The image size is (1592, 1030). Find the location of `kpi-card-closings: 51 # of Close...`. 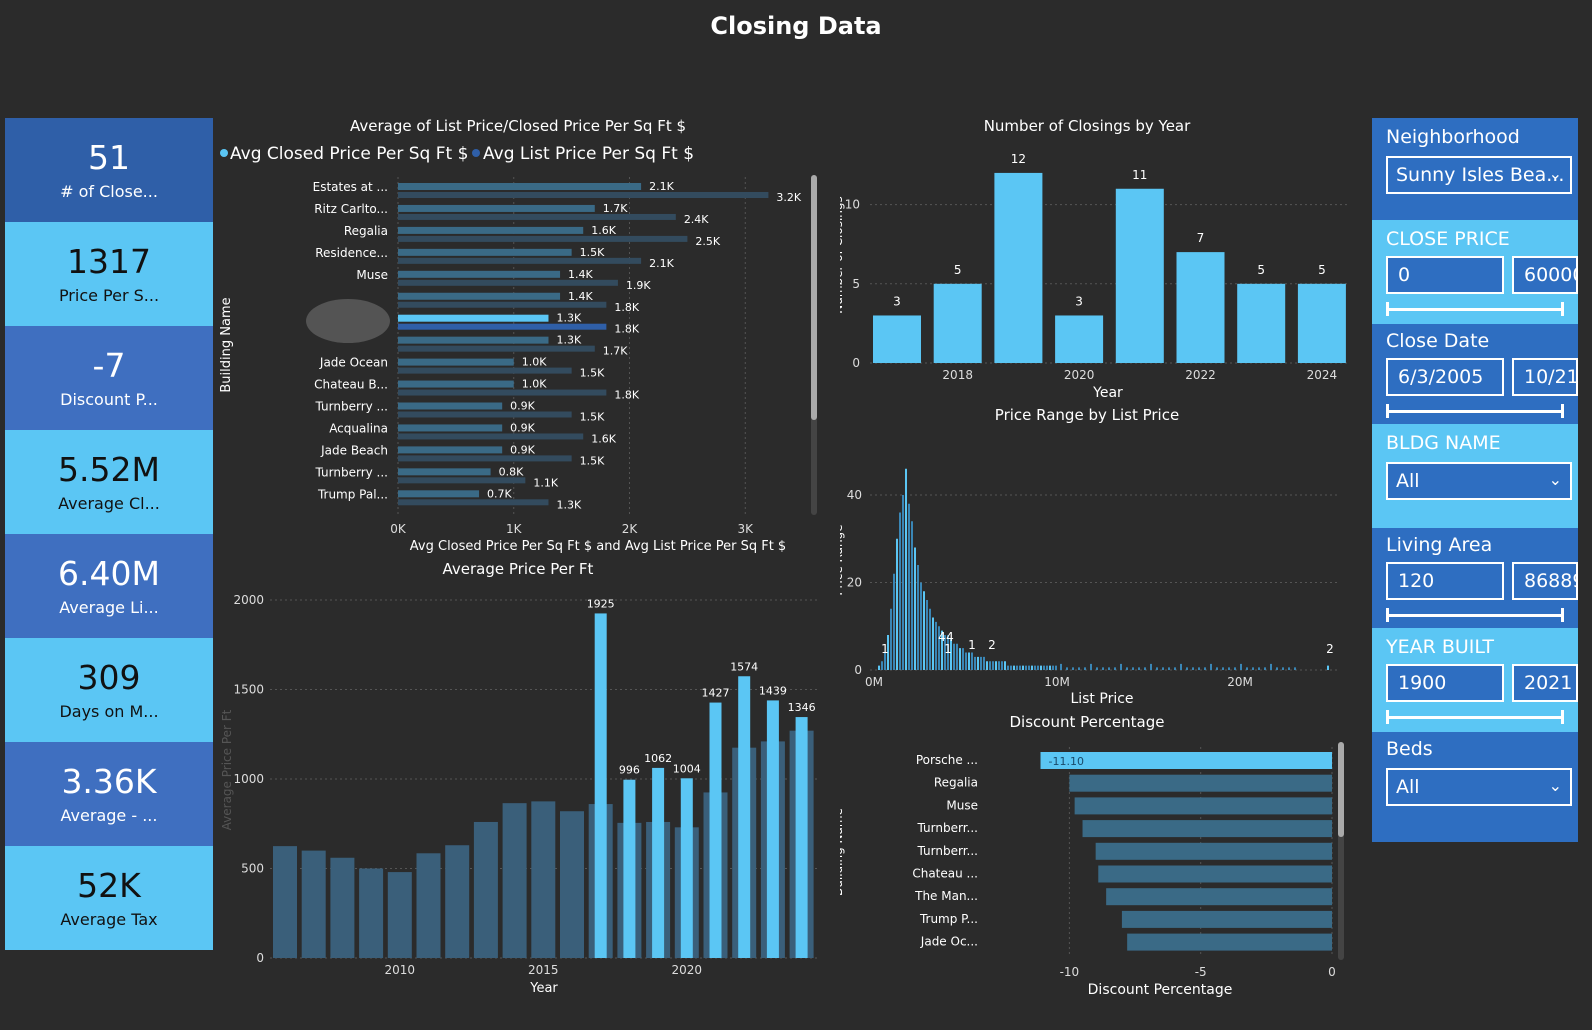

kpi-card-closings: 51 # of Close... is located at coordinates (109, 170).